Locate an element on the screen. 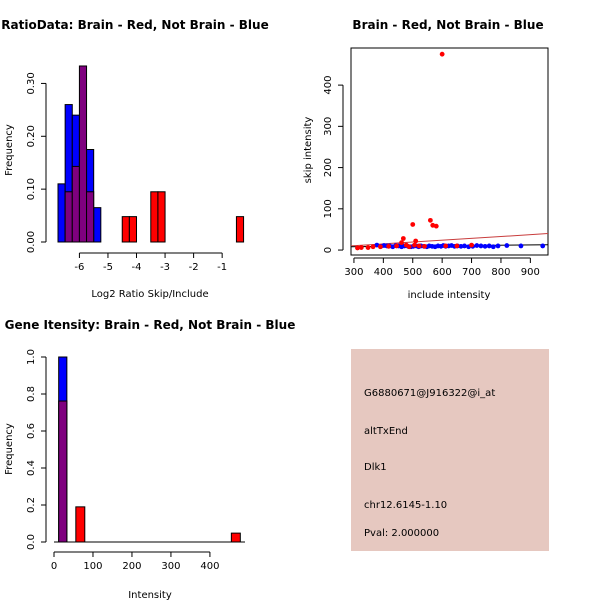 The width and height of the screenshot is (600, 600). intensity-scatter-plot-box is located at coordinates (449, 151).